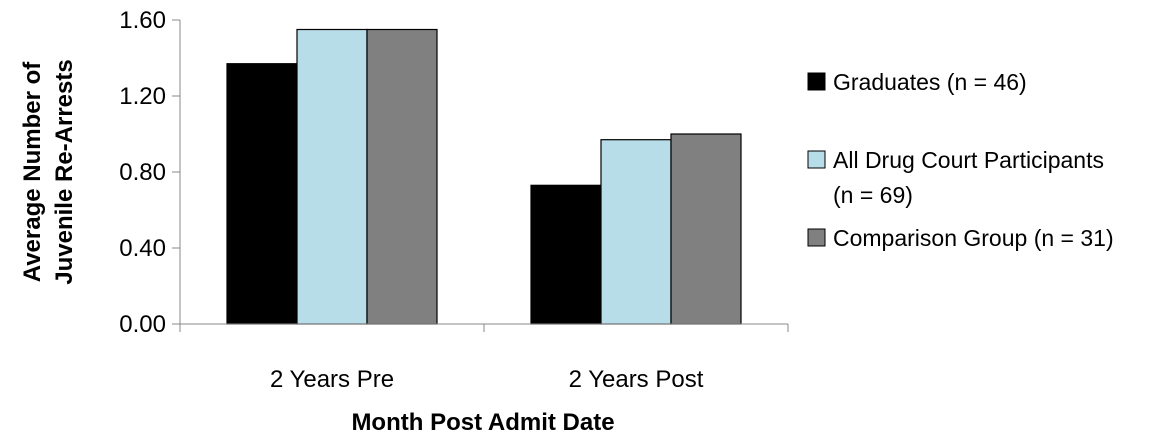 The height and width of the screenshot is (440, 1149). I want to click on y-tick-label: 0.80, so click(142, 172).